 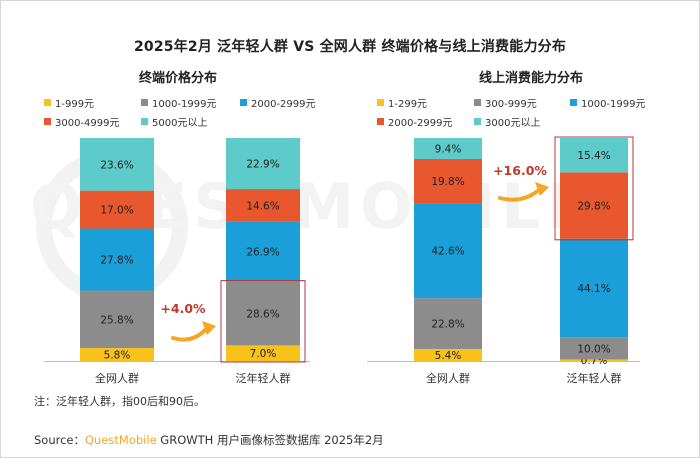 What do you see at coordinates (531, 78) in the screenshot?
I see `chart-title-1: 线上消费能力分布` at bounding box center [531, 78].